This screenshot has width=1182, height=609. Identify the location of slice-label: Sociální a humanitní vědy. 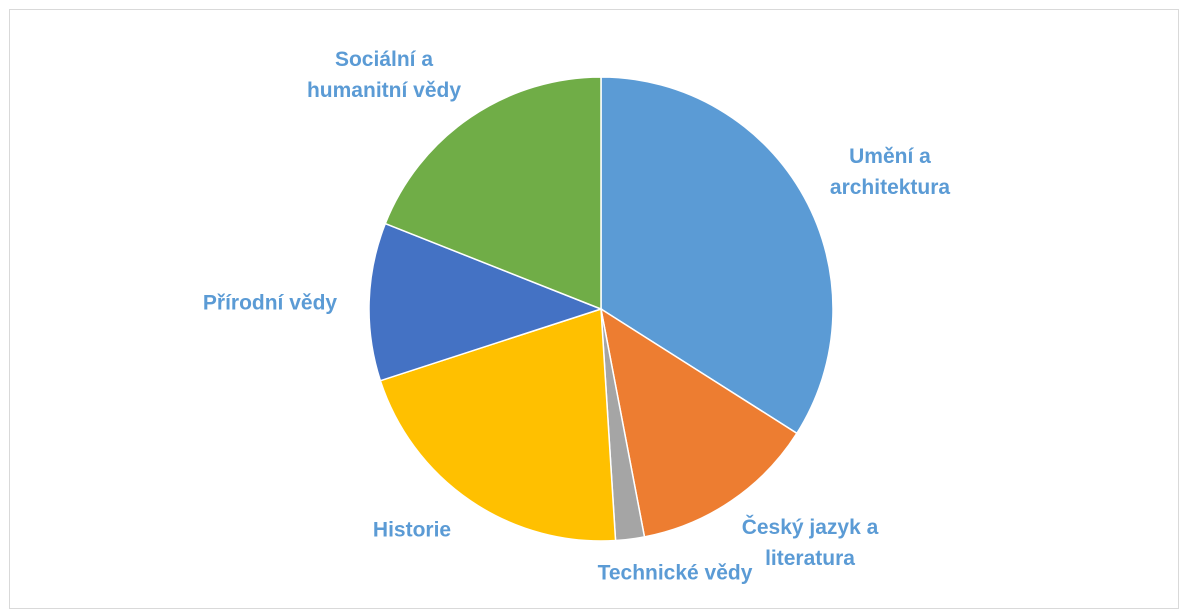
(384, 75).